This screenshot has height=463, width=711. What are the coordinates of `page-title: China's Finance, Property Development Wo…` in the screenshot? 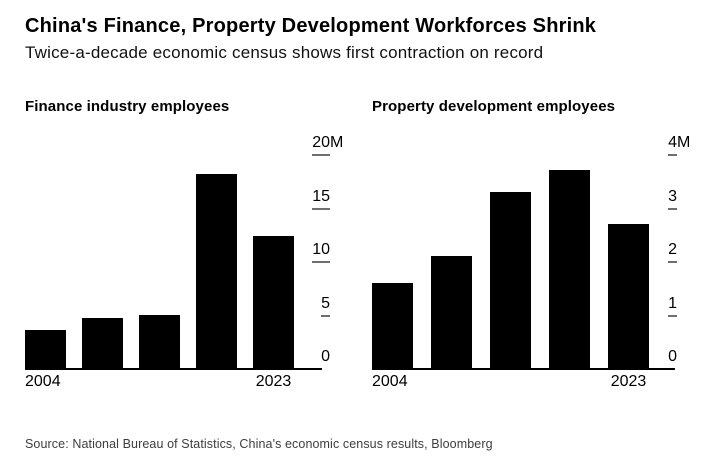 It's located at (311, 26).